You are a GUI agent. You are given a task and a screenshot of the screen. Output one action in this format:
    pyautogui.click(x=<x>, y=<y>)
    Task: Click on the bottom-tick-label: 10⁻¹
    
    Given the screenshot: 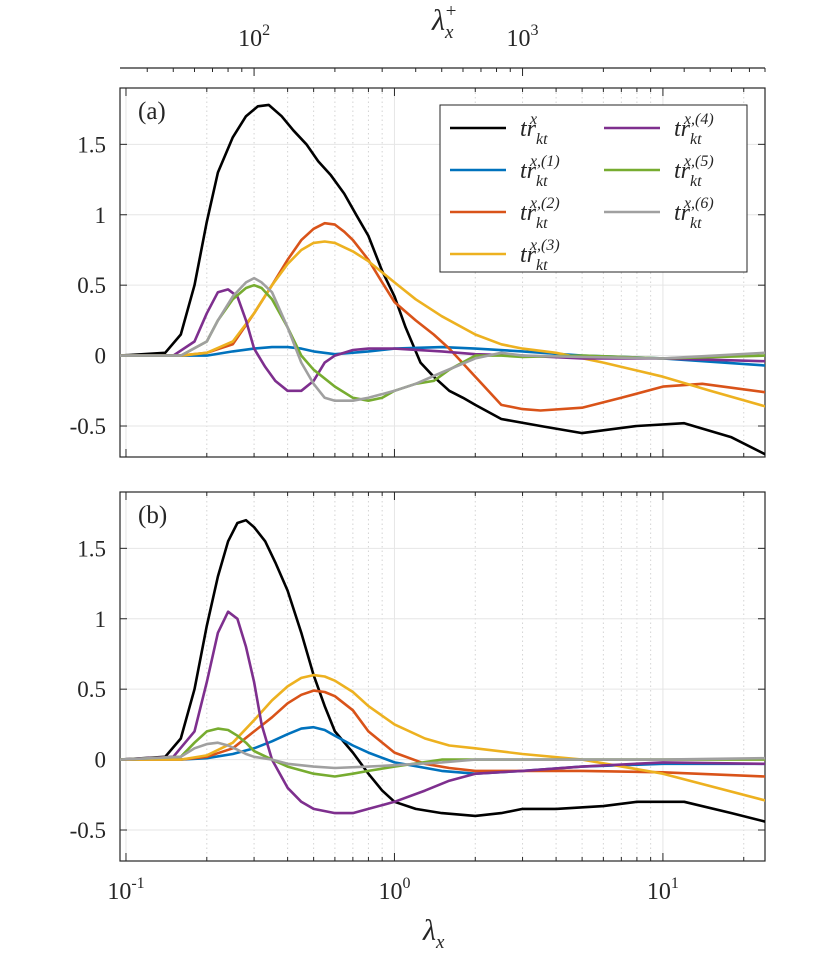 What is the action you would take?
    pyautogui.click(x=125, y=890)
    